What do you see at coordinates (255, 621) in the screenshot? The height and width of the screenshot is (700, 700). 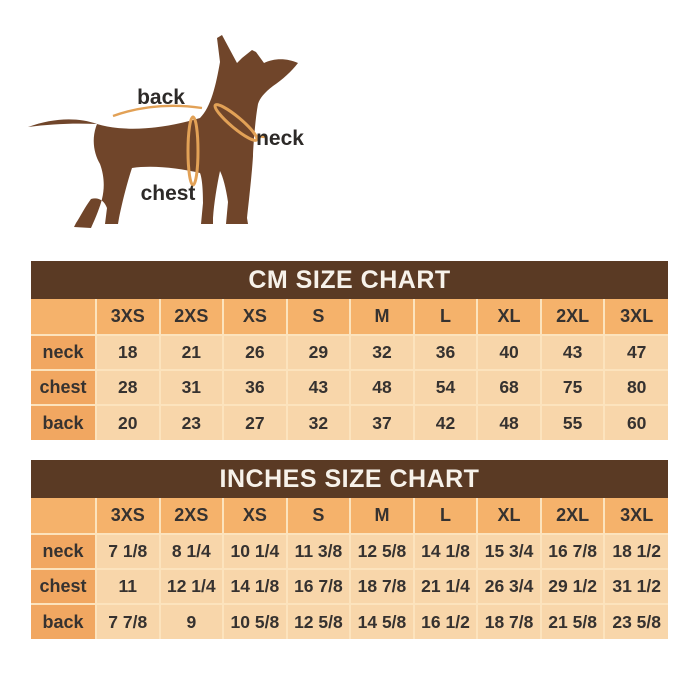 I see `size-value-cell: 10 5/8` at bounding box center [255, 621].